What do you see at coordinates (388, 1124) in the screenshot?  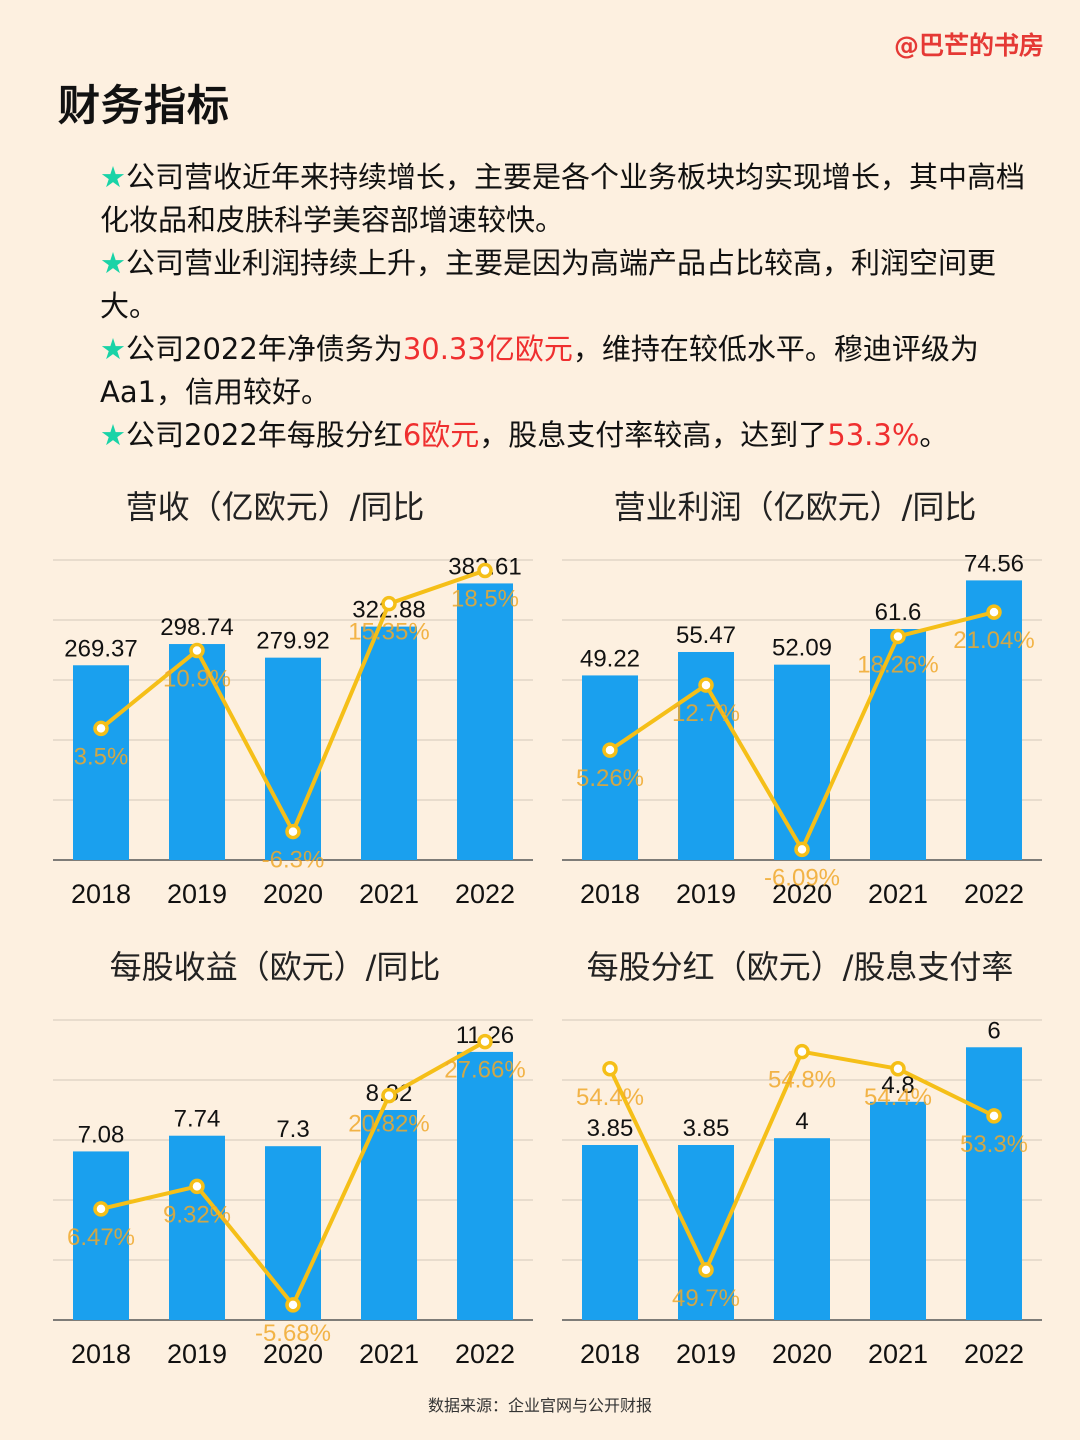 I see `line-value-label: 20.82%` at bounding box center [388, 1124].